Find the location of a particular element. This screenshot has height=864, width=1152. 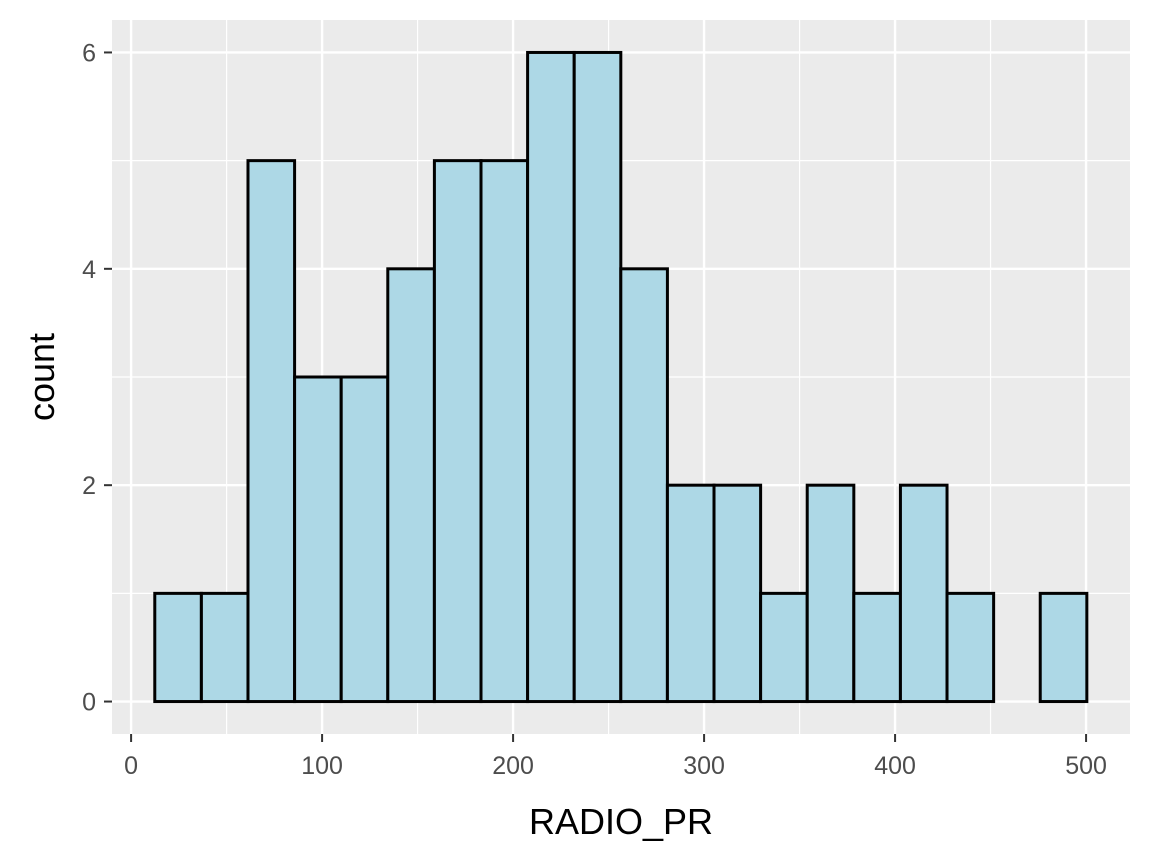

x-tick-label: 200 is located at coordinates (513, 766).